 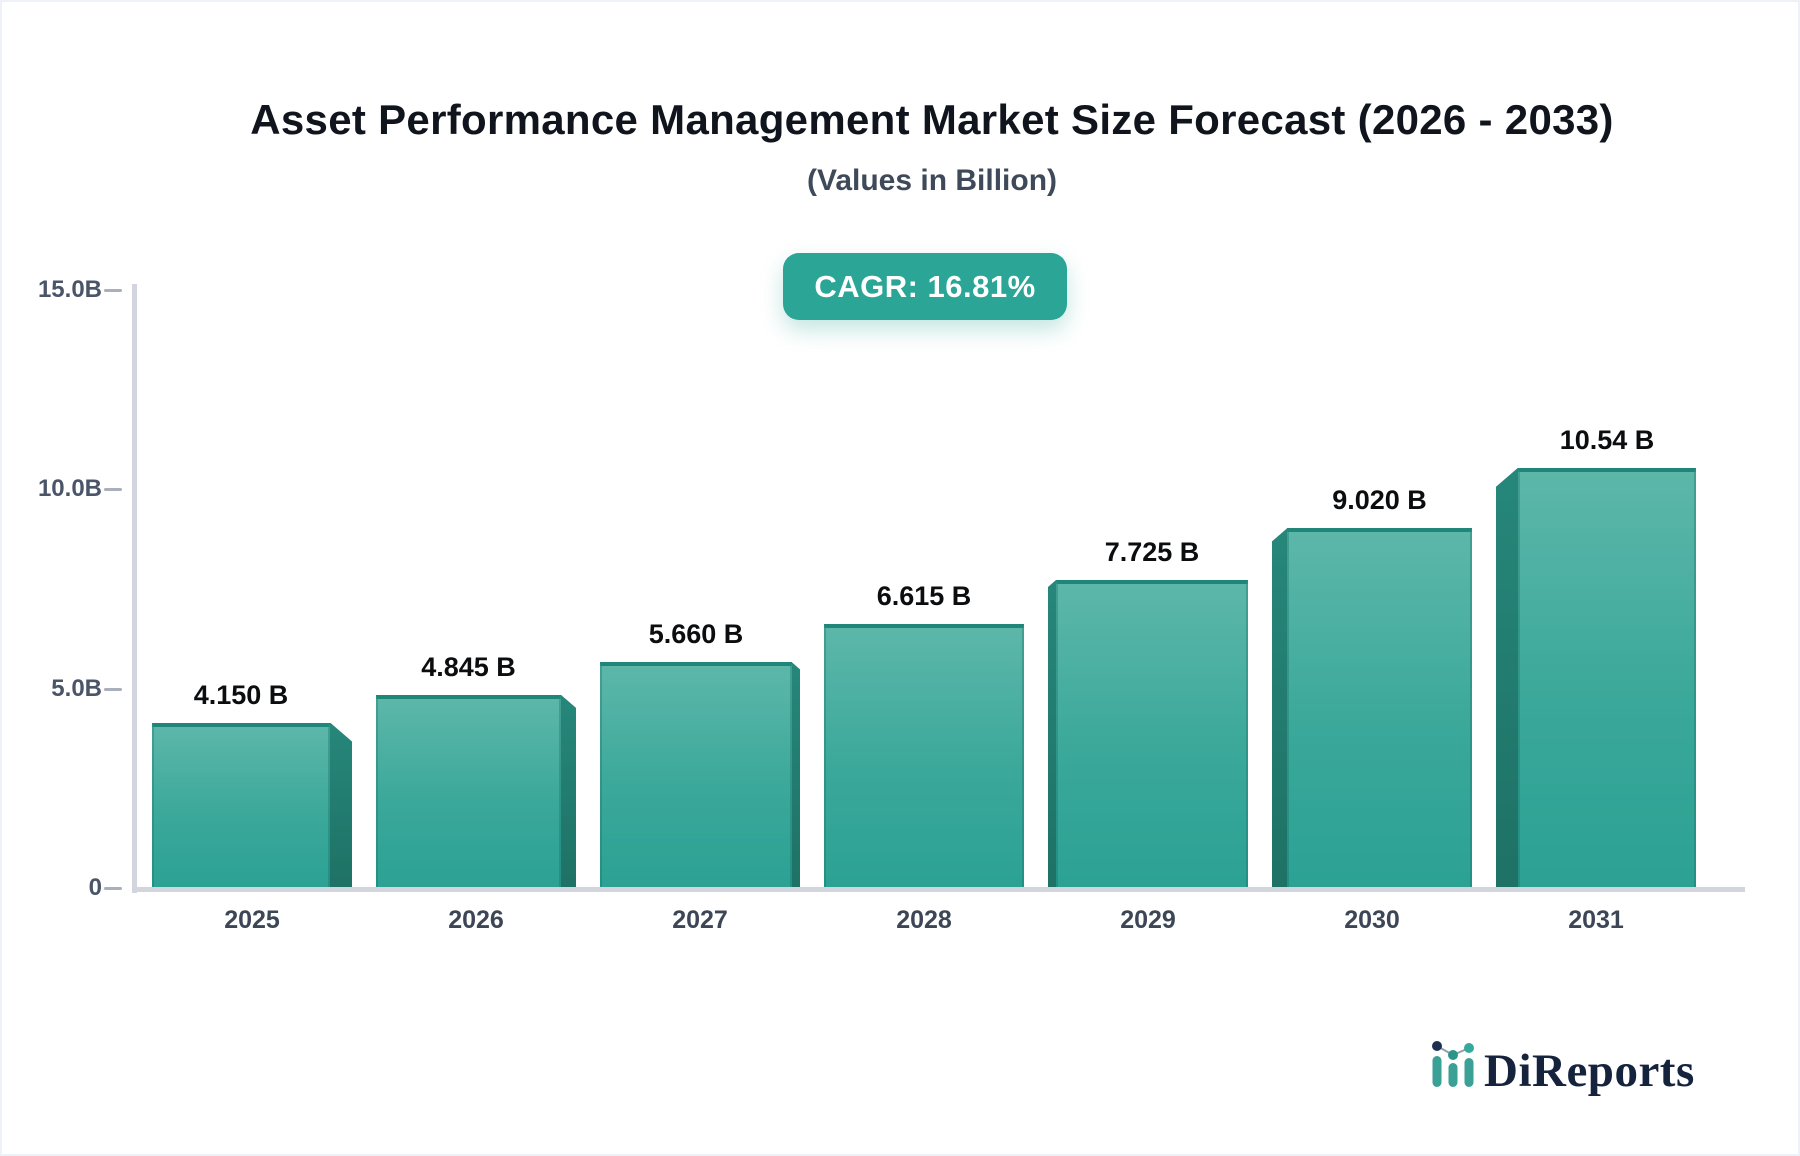 What do you see at coordinates (1148, 920) in the screenshot?
I see `x-axis-label-2029: 2029` at bounding box center [1148, 920].